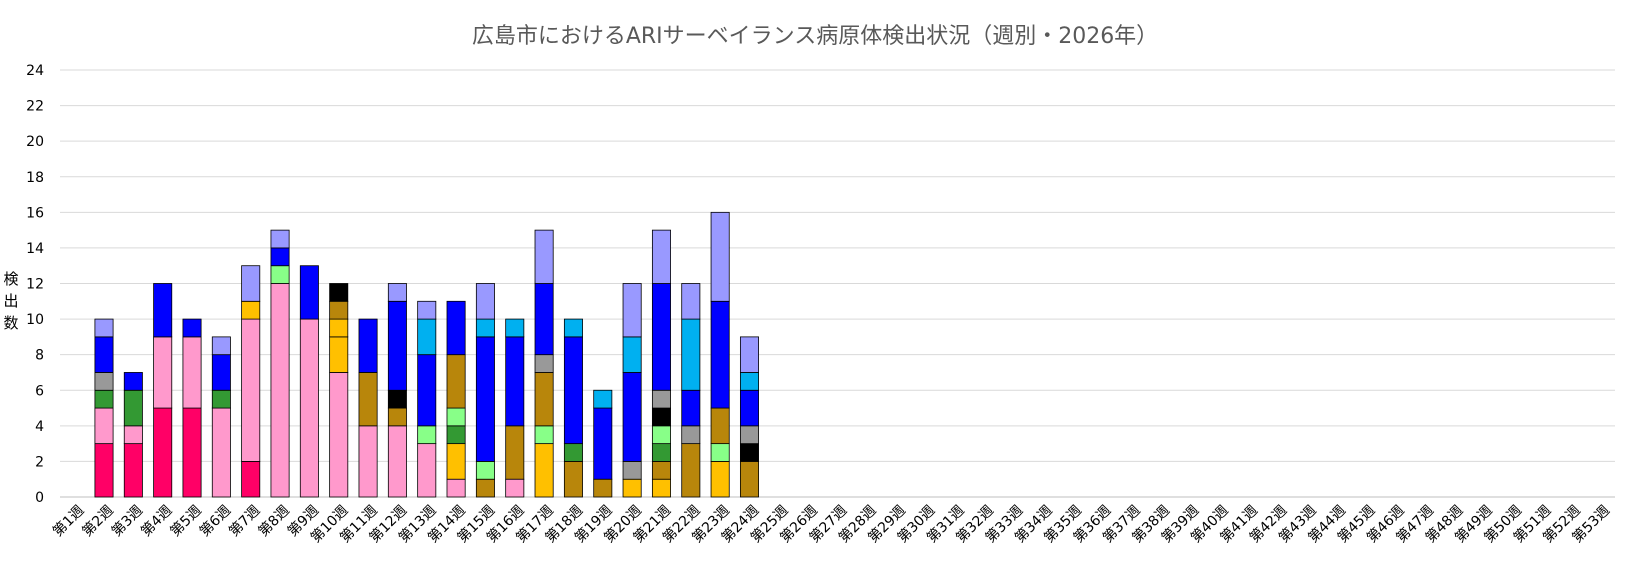 The image size is (1630, 578). What do you see at coordinates (274, 521) in the screenshot?
I see `x-tick-label: 第8週` at bounding box center [274, 521].